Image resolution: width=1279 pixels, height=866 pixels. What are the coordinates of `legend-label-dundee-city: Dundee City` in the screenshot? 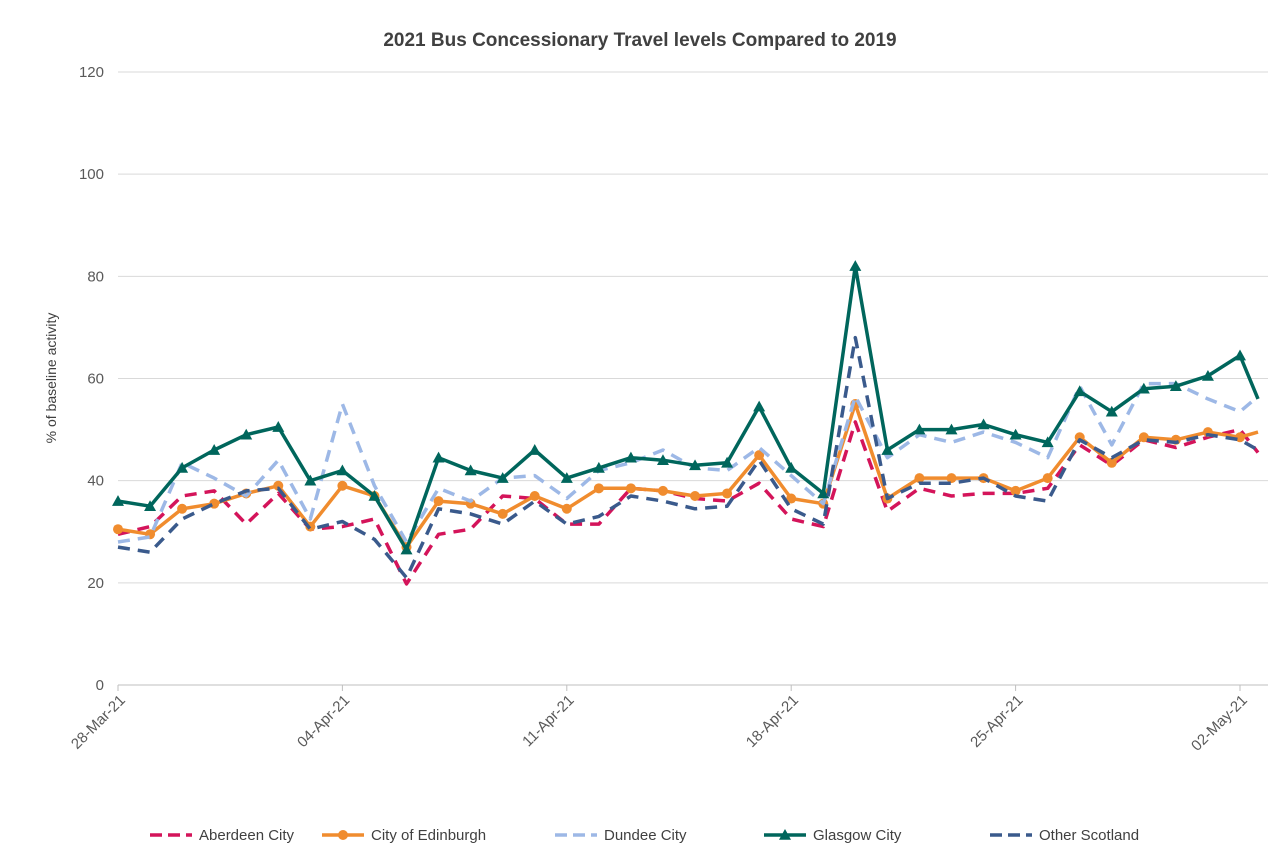 It's located at (645, 835).